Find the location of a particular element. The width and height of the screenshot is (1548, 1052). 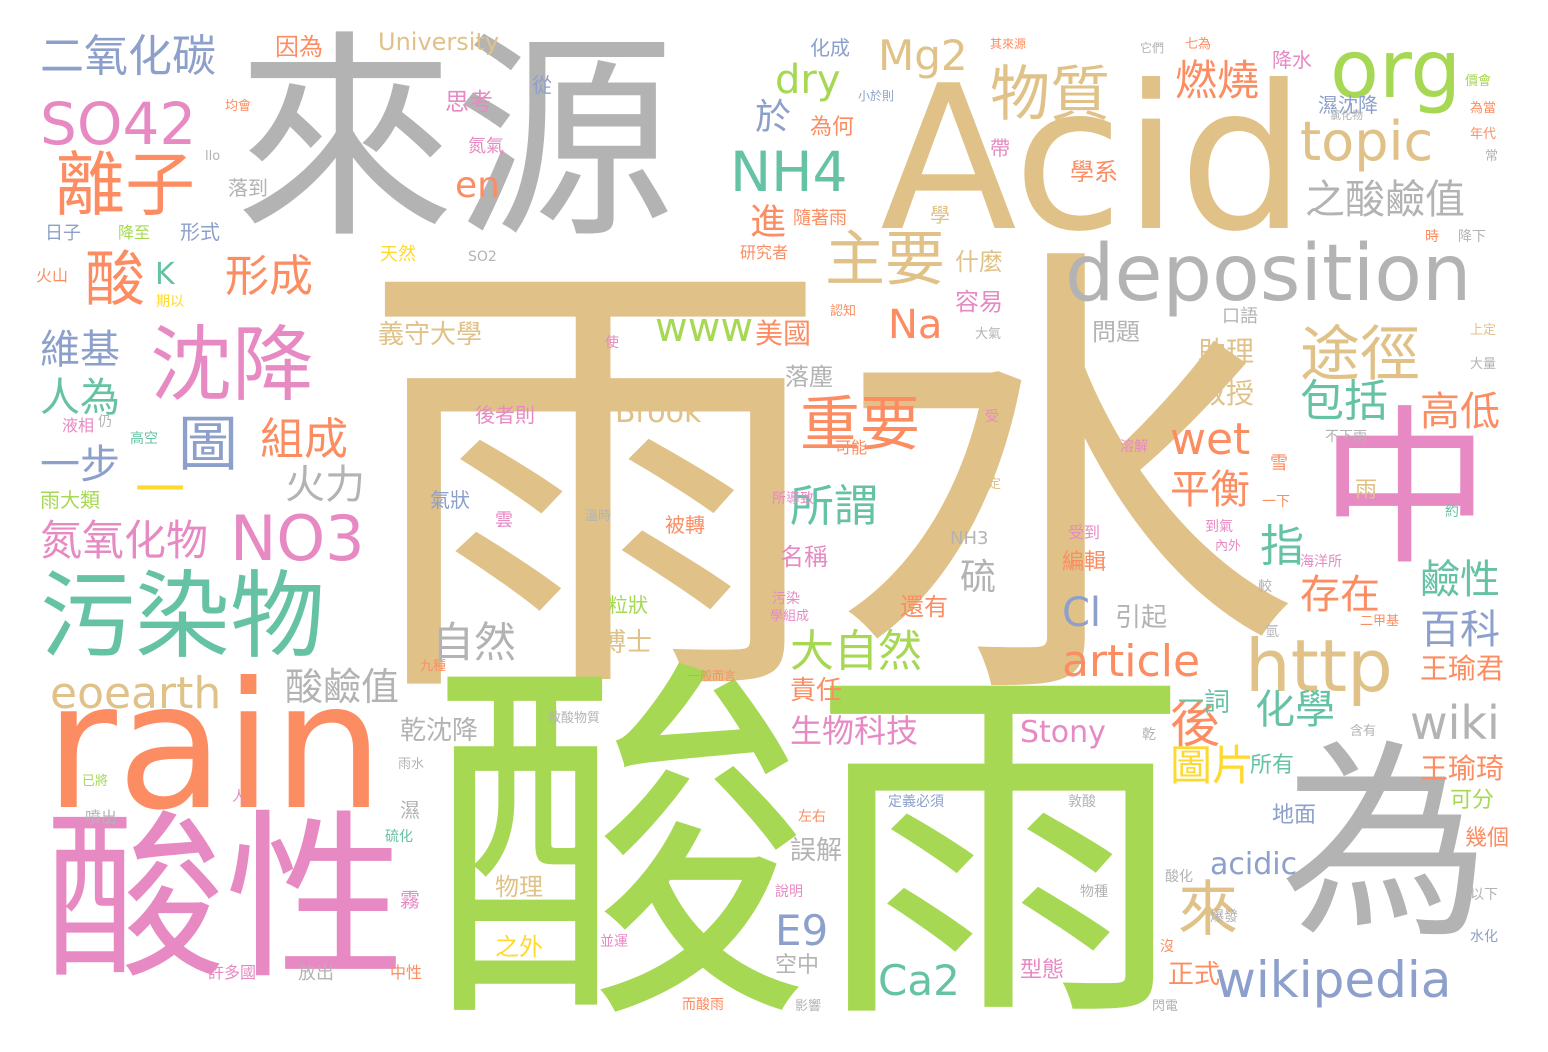

word: 濕 is located at coordinates (410, 810).